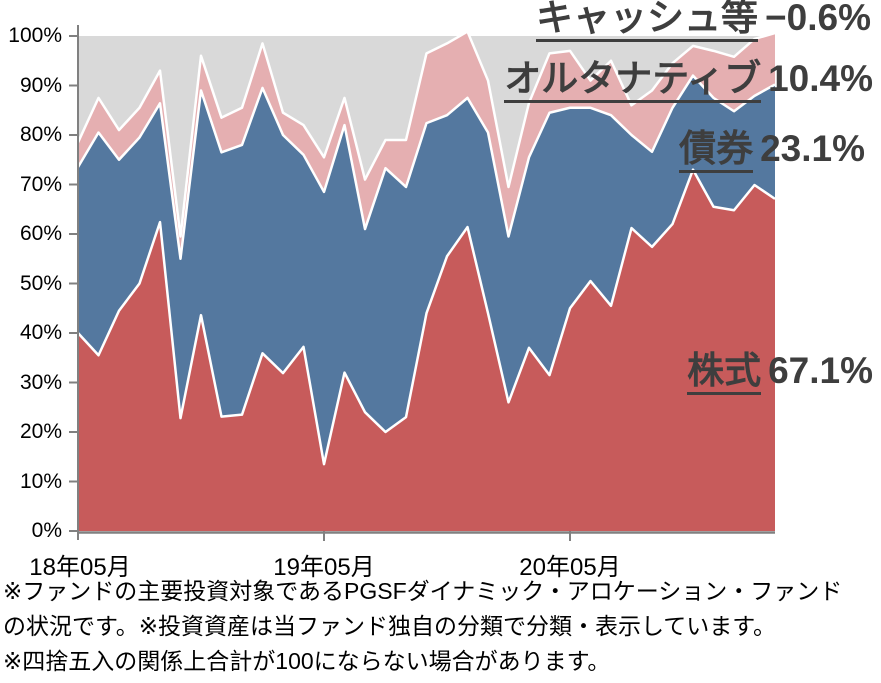 This screenshot has height=683, width=881. I want to click on y-axis-tick-label: 20%, so click(40, 431).